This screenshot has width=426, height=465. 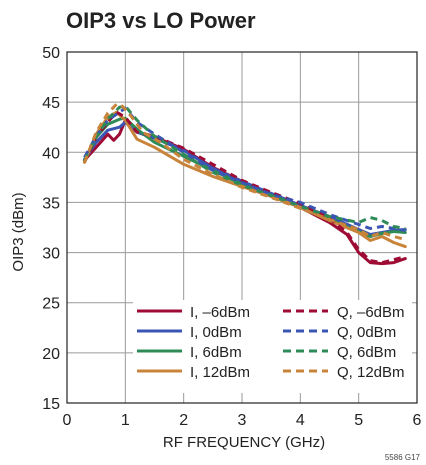 What do you see at coordinates (51, 203) in the screenshot?
I see `y-tick-label: 35` at bounding box center [51, 203].